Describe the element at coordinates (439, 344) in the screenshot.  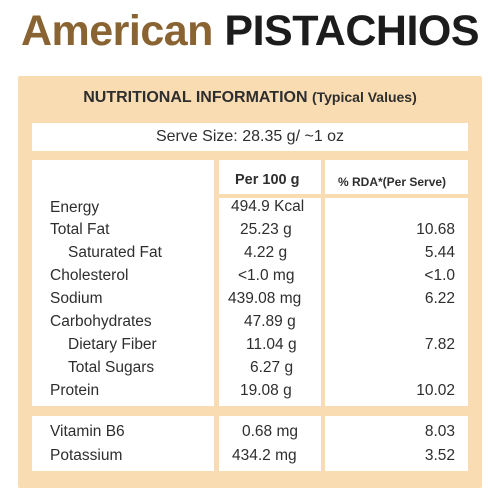
I see `row-rda-dietary-fiber: 7.82` at that location.